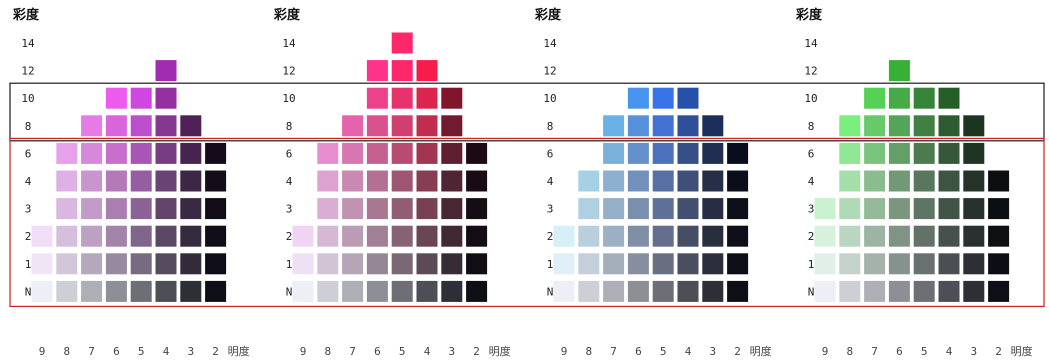  What do you see at coordinates (28, 43) in the screenshot?
I see `chroma-tick-0-14: 14` at bounding box center [28, 43].